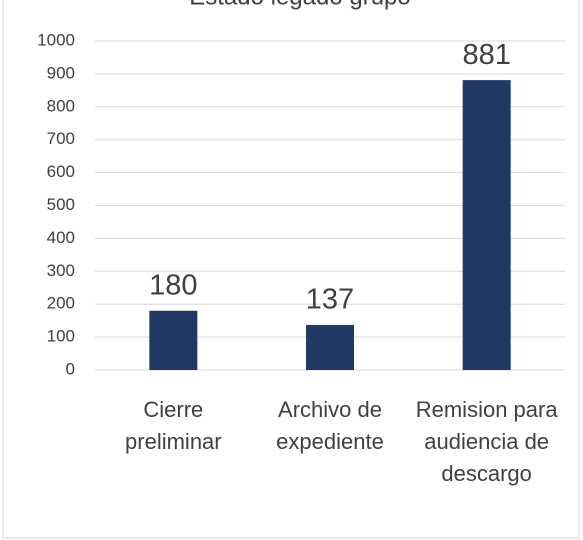 Image resolution: width=583 pixels, height=540 pixels. Describe the element at coordinates (61, 72) in the screenshot. I see `y-tick-label: 900` at that location.